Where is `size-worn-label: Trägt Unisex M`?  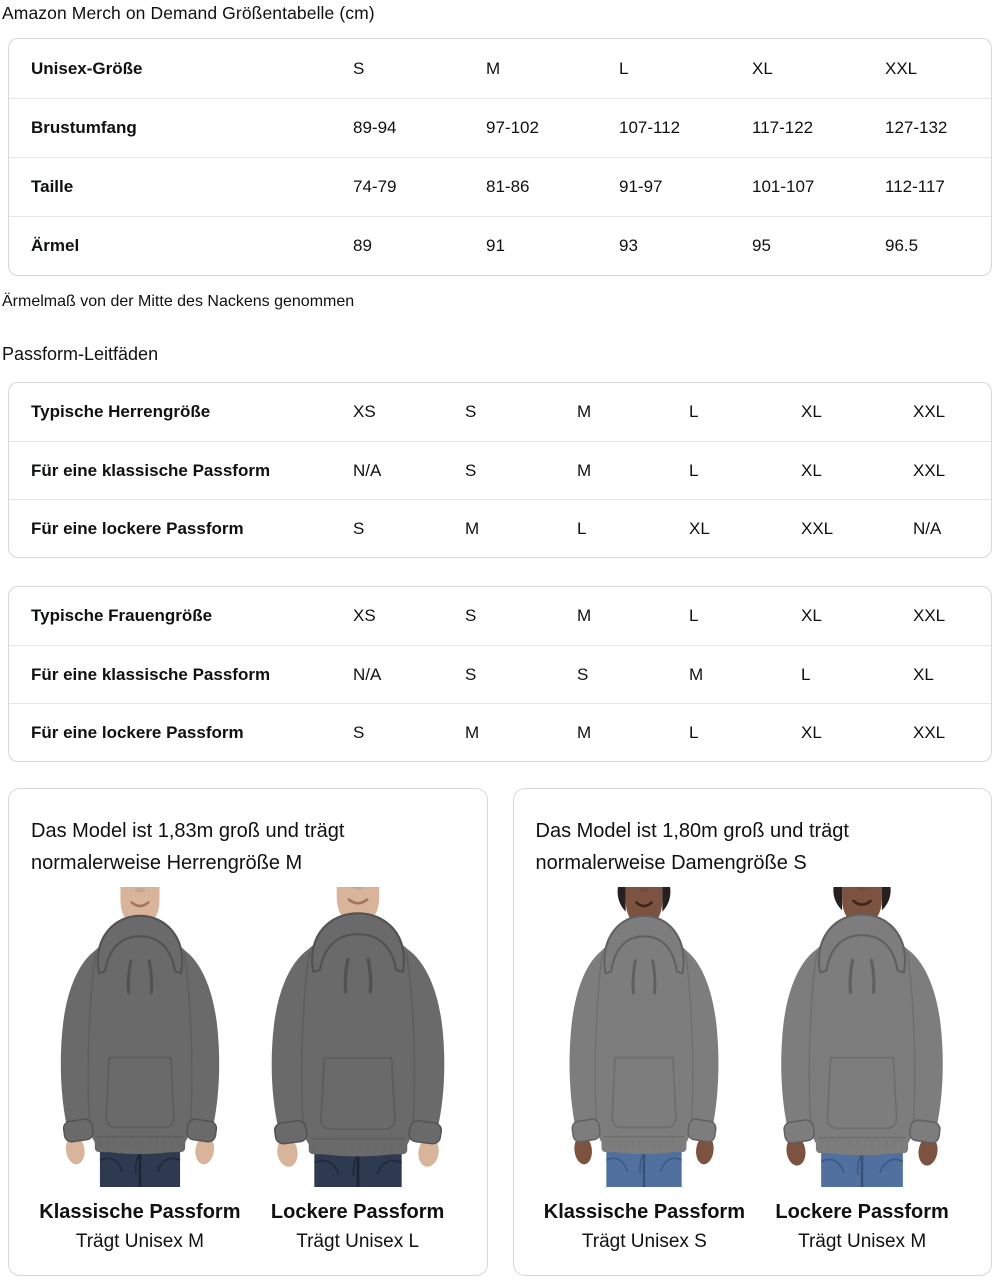
size-worn-label: Trägt Unisex M is located at coordinates (139, 1241).